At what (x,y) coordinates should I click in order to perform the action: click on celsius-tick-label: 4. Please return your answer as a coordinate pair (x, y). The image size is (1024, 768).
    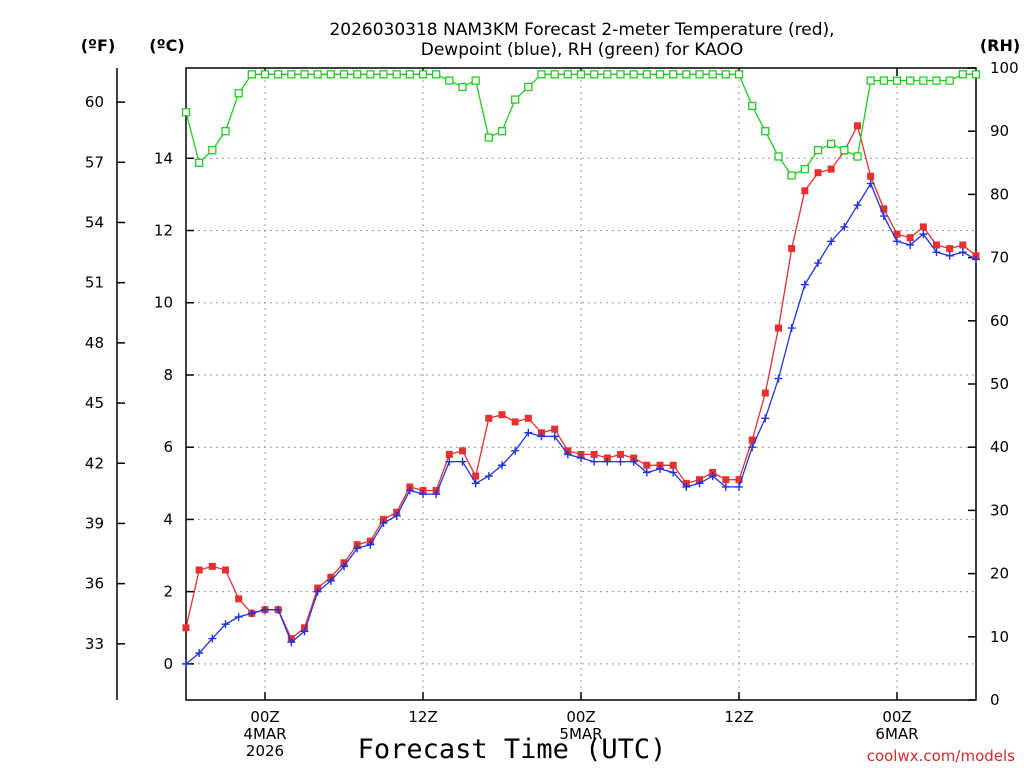
    Looking at the image, I should click on (168, 519).